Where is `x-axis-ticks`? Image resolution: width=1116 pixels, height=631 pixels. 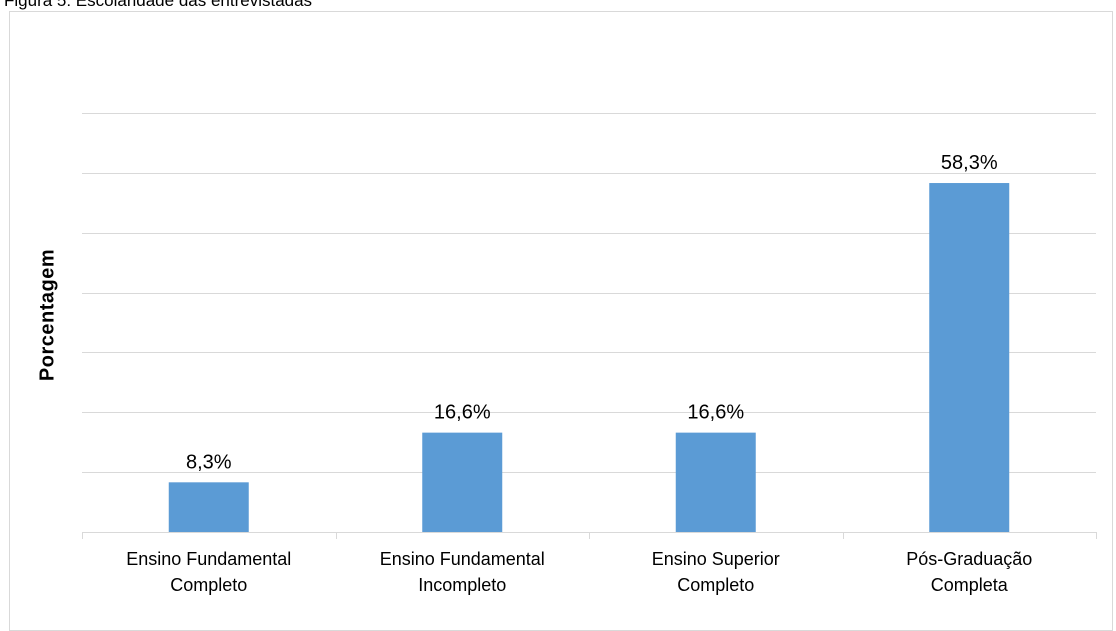 x-axis-ticks is located at coordinates (589, 535).